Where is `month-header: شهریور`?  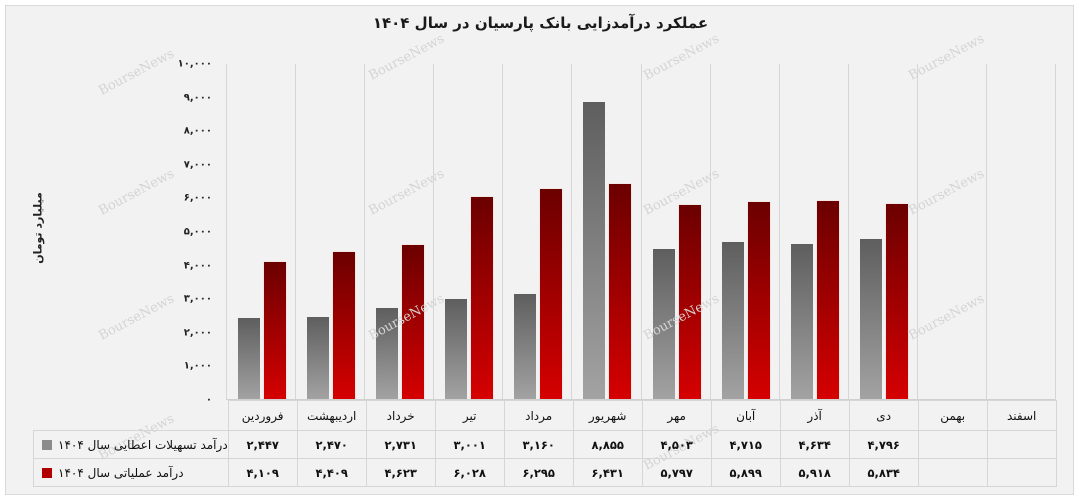 month-header: شهریور is located at coordinates (607, 415).